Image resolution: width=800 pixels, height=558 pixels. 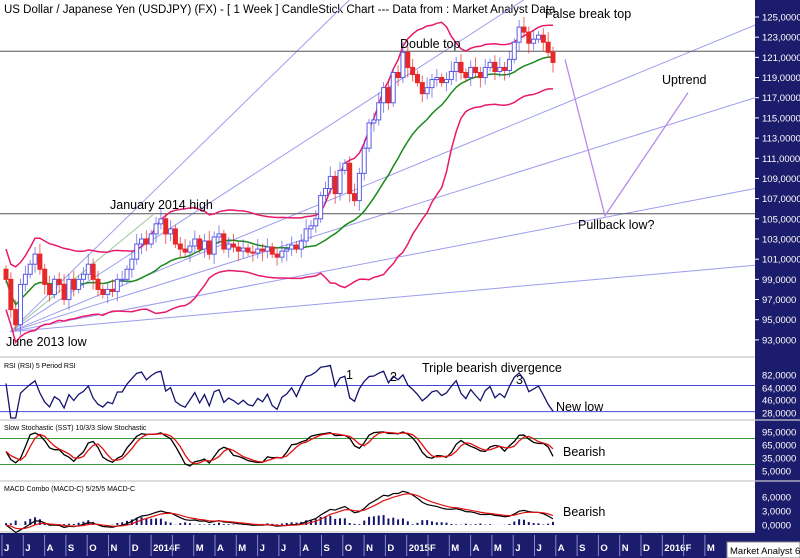 What do you see at coordinates (781, 139) in the screenshot?
I see `y-tick-label: 113,0000` at bounding box center [781, 139].